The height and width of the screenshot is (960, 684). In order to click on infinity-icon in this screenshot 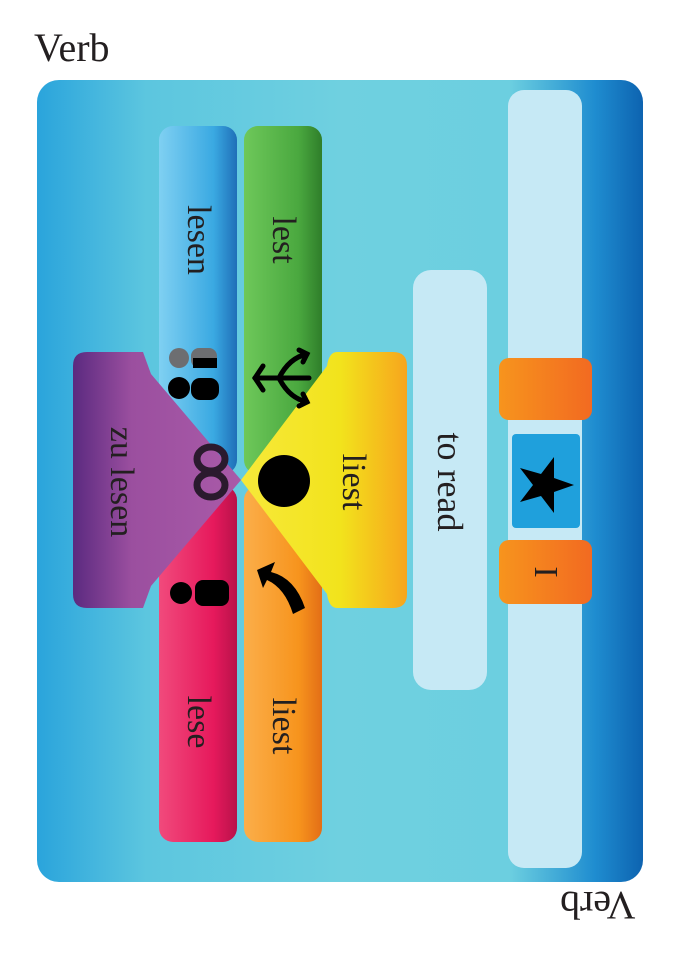, I will do `click(211, 472)`.